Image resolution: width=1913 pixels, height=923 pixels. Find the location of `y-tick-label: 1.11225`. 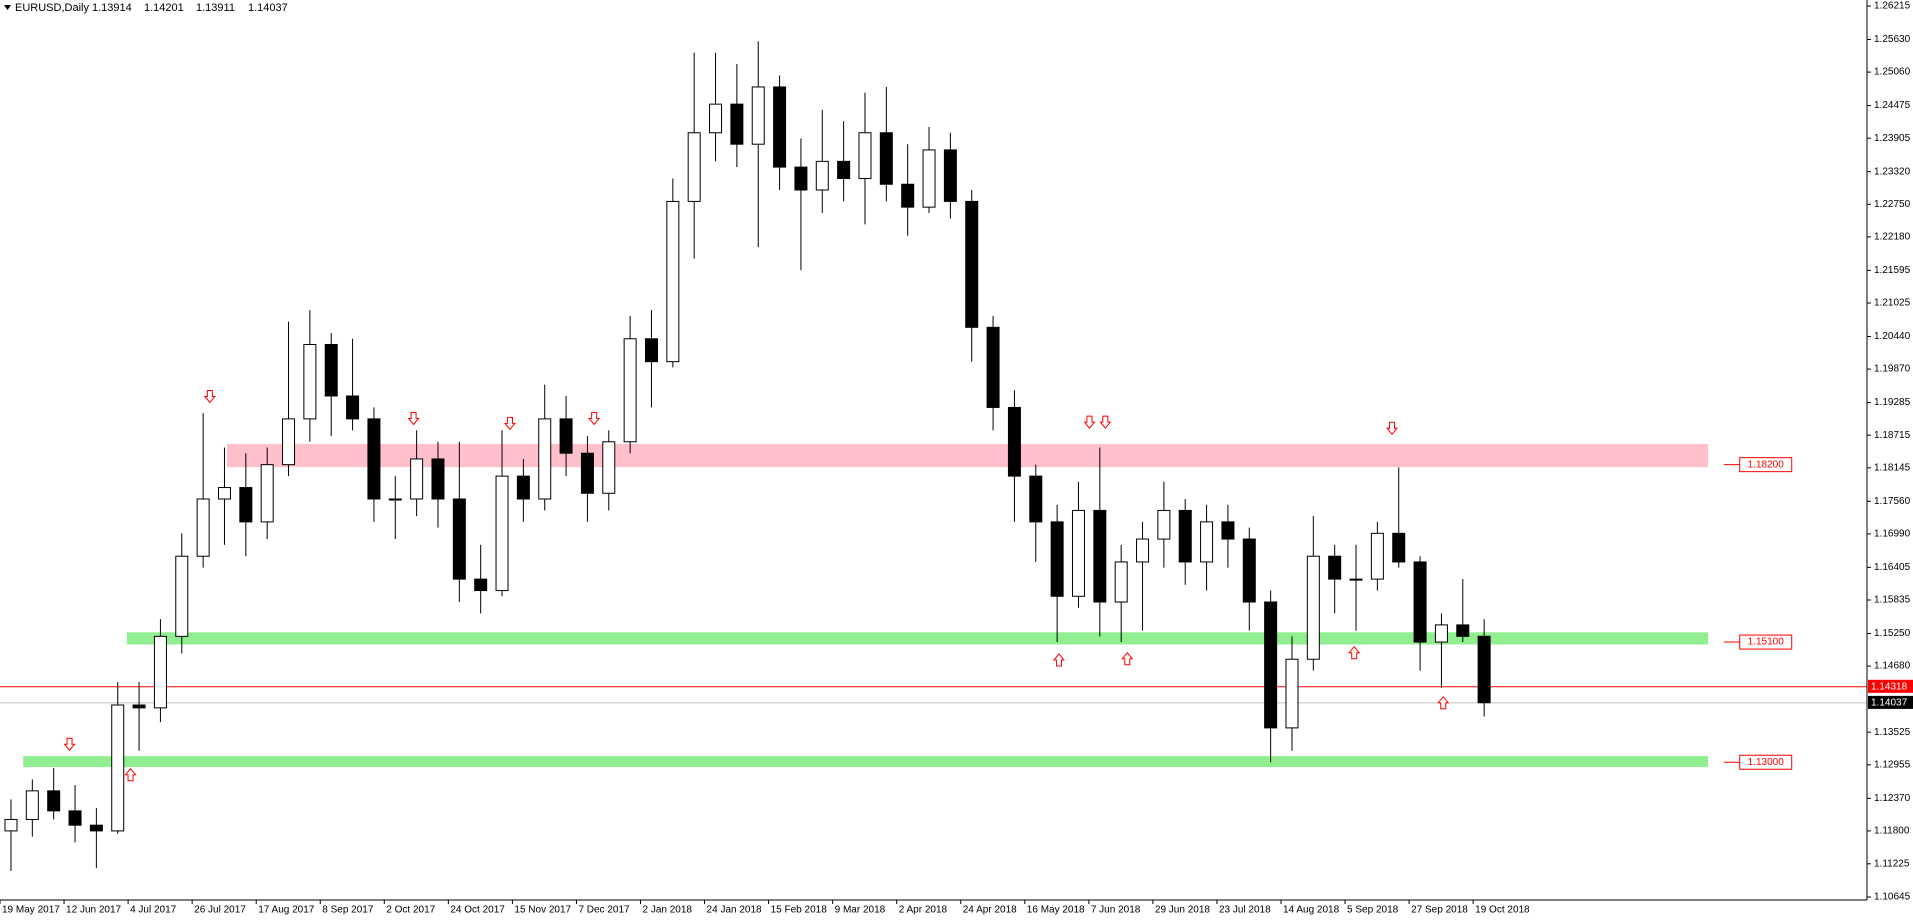

y-tick-label: 1.11225 is located at coordinates (1892, 863).